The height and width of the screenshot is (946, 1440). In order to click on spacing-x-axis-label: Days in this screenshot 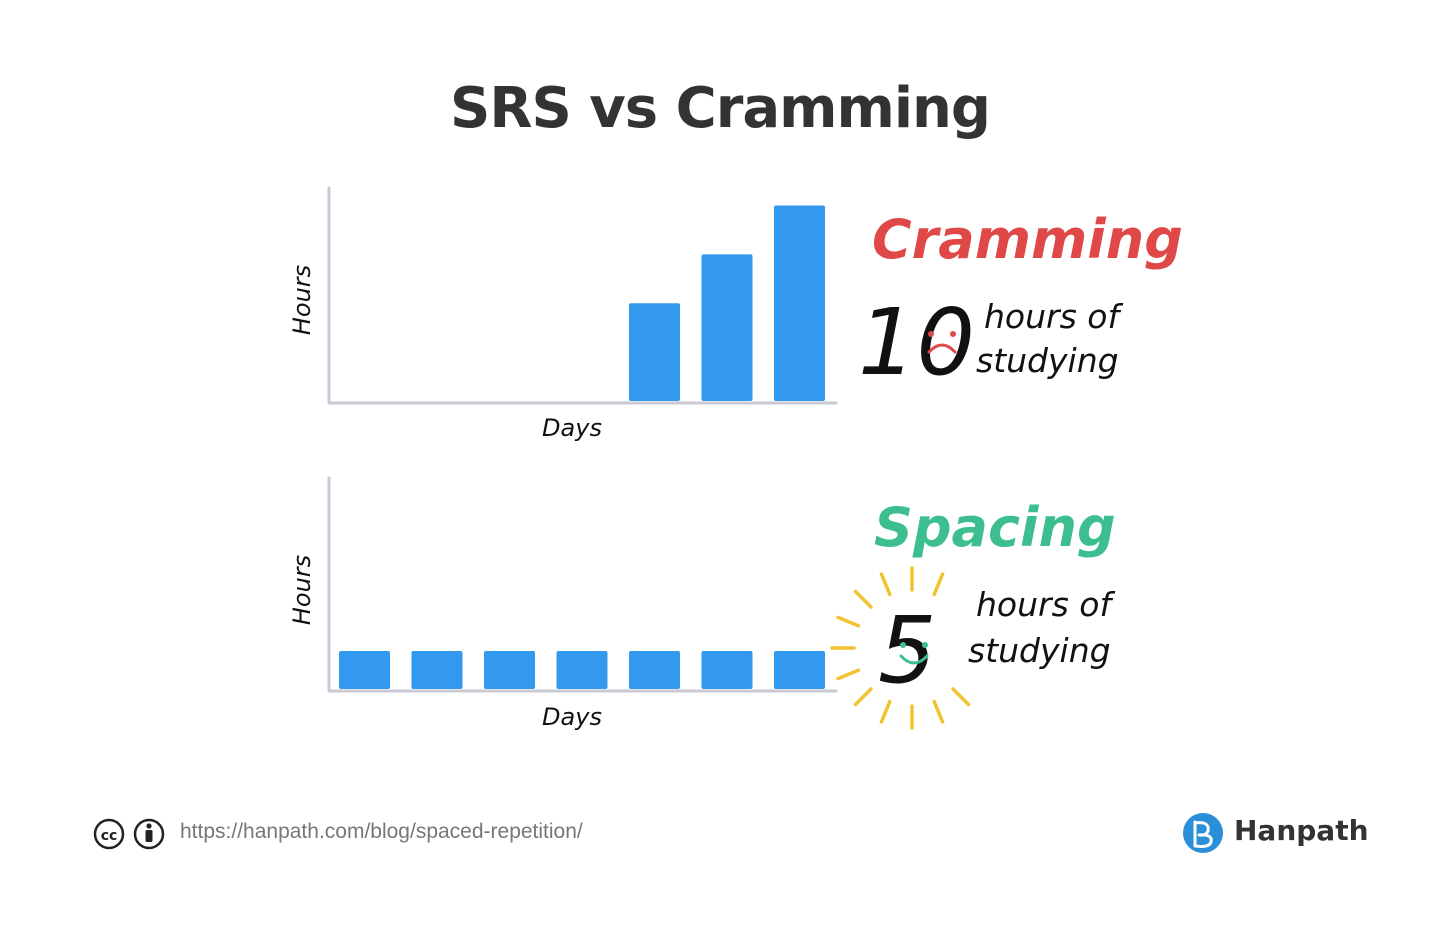, I will do `click(572, 717)`.